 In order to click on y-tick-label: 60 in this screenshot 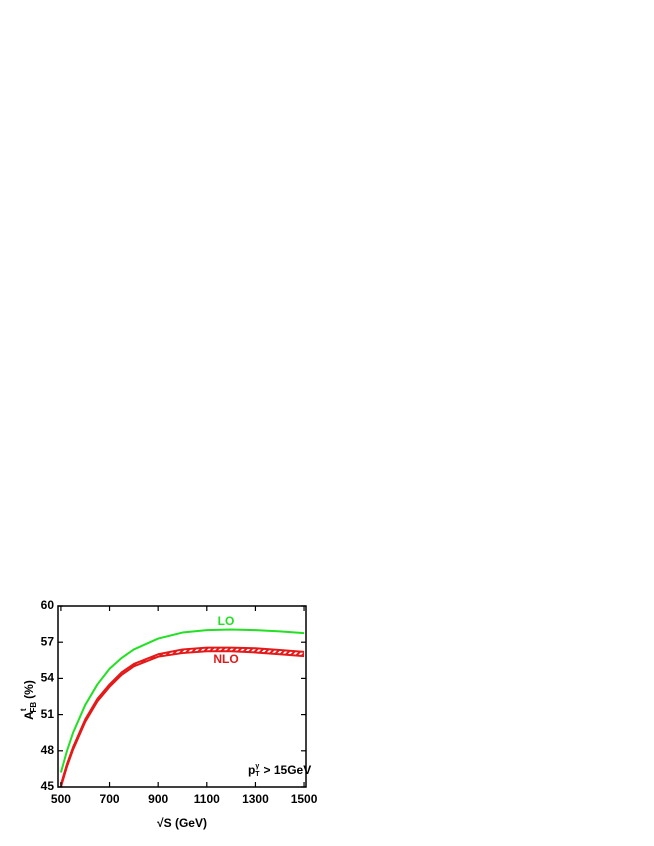, I will do `click(48, 605)`.